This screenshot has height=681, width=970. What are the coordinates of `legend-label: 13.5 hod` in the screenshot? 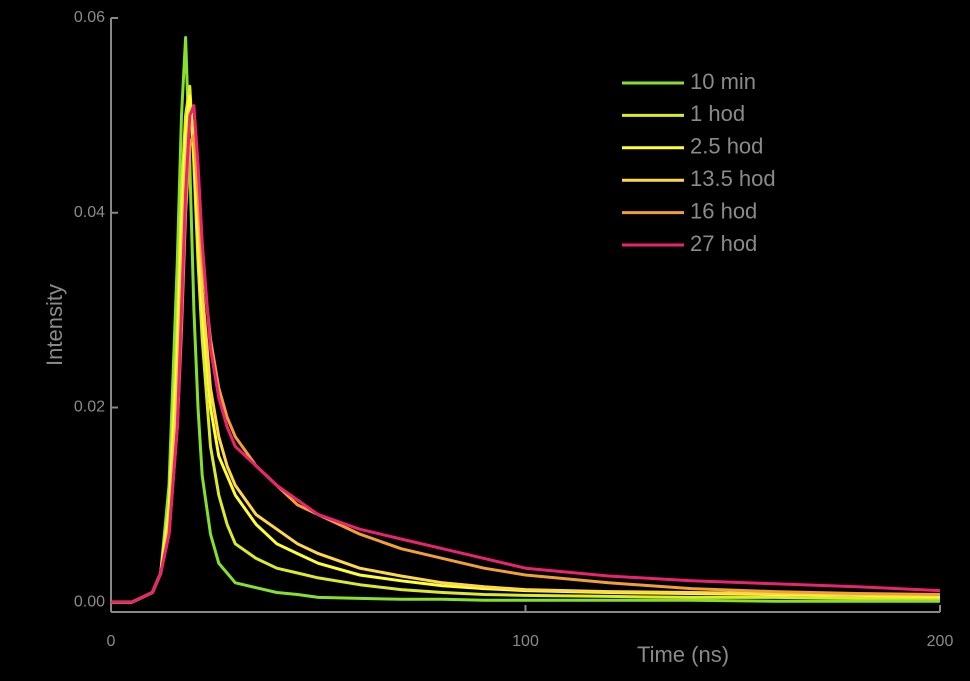 It's located at (733, 178).